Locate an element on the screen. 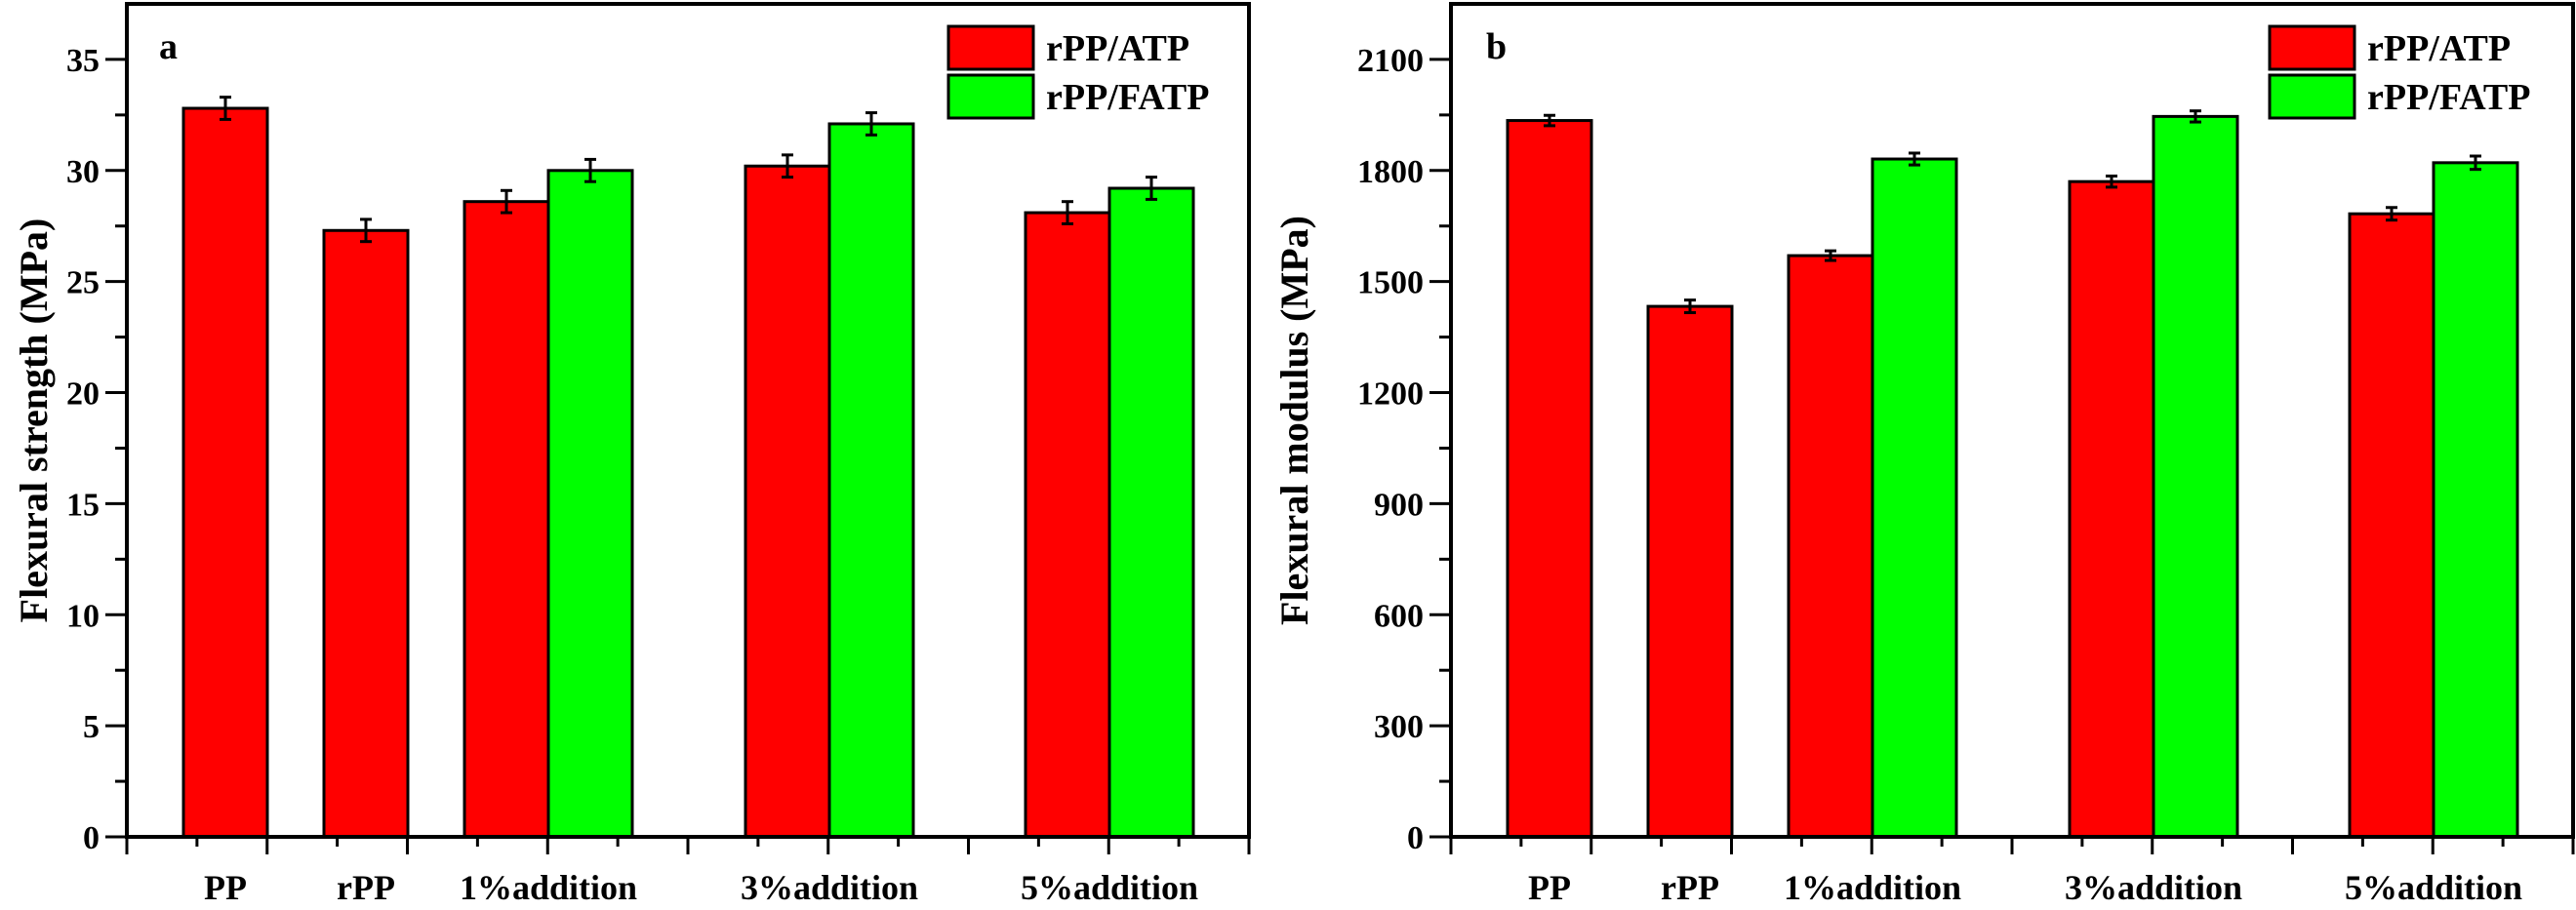 This screenshot has width=2576, height=910. y-tick-label: 900 is located at coordinates (1399, 505).